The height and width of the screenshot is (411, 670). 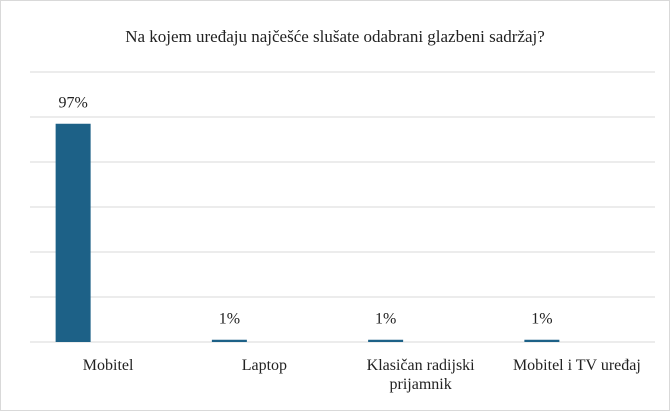 I want to click on data-label: 97%, so click(x=72, y=102).